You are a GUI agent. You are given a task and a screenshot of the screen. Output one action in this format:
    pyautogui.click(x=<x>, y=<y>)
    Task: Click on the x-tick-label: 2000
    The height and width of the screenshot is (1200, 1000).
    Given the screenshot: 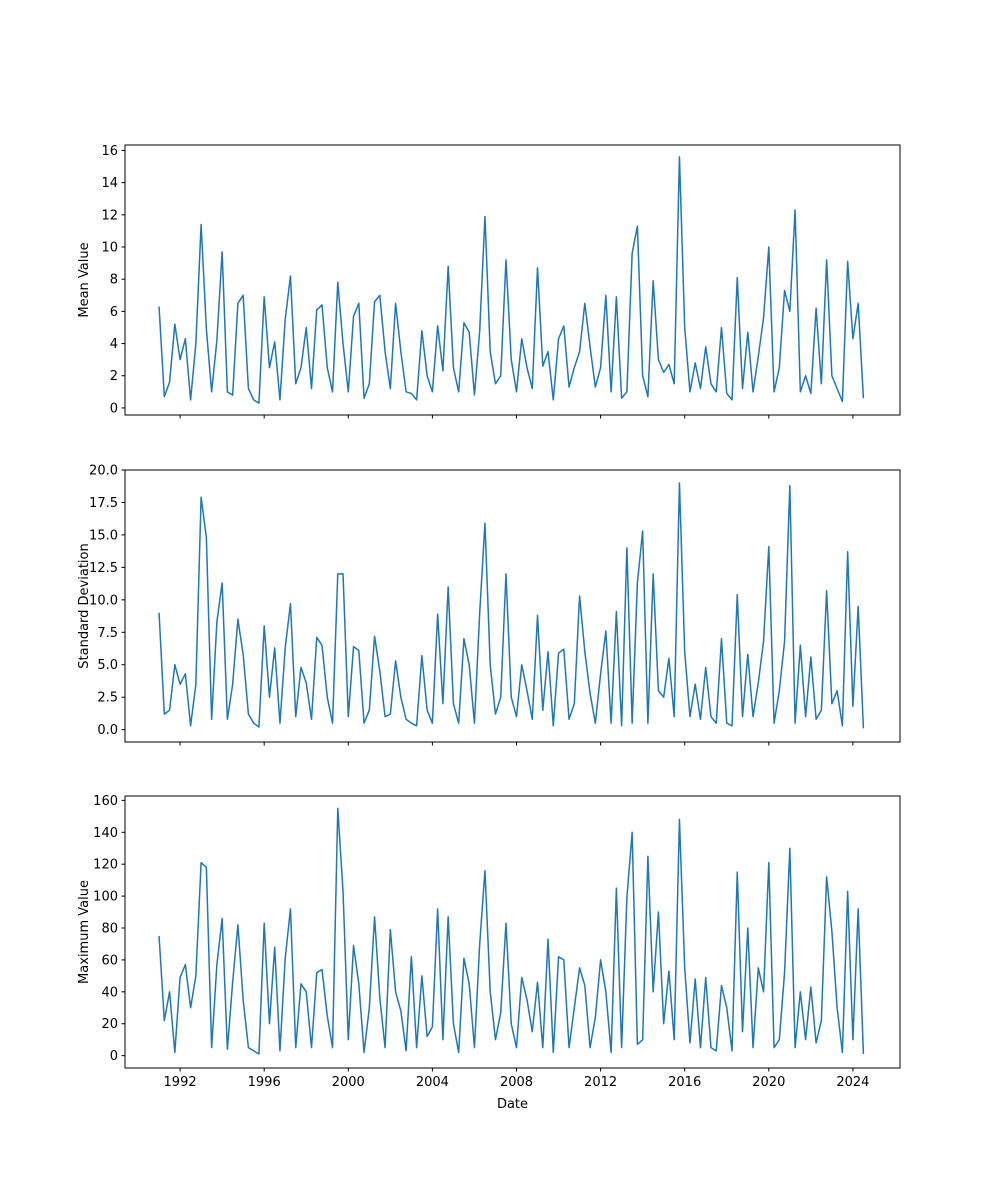 What is the action you would take?
    pyautogui.click(x=348, y=1082)
    